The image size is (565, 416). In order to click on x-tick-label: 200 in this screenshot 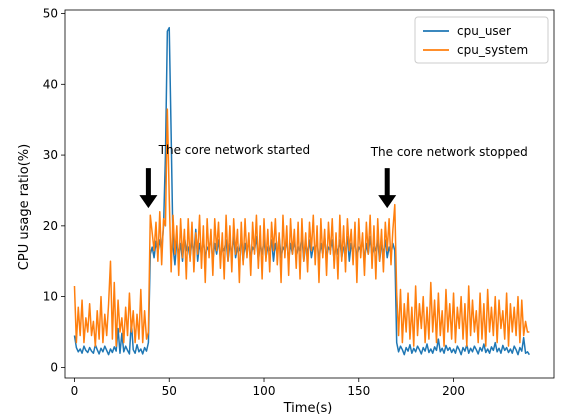, I will do `click(453, 391)`.